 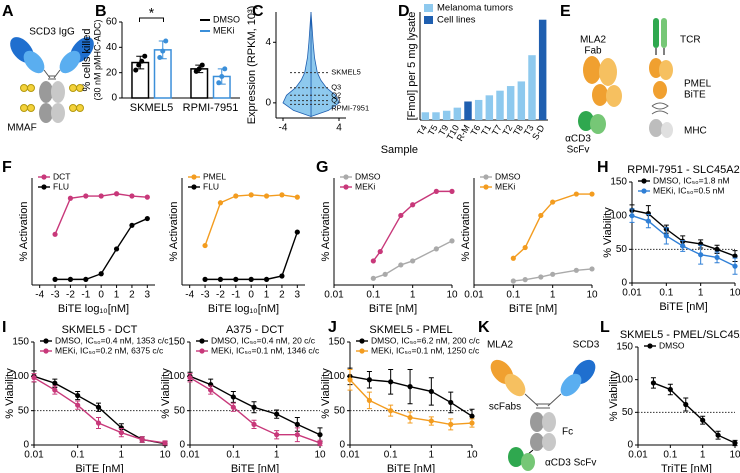 I want to click on x-tick-label: S-D, so click(x=538, y=132).